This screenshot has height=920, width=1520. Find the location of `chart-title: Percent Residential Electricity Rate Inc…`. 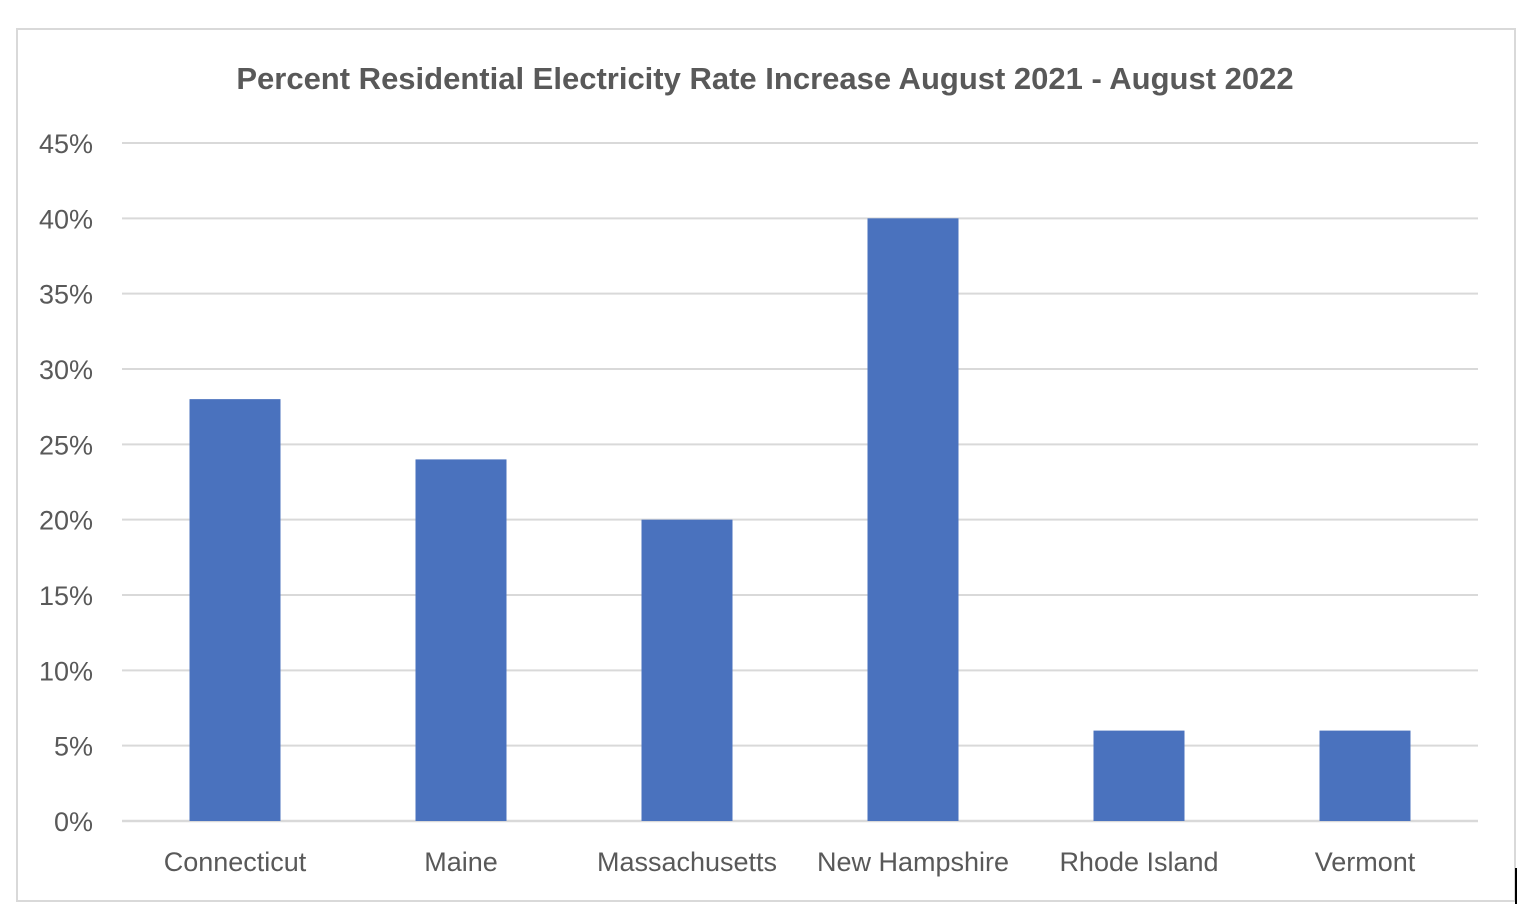

chart-title: Percent Residential Electricity Rate Inc… is located at coordinates (764, 78).